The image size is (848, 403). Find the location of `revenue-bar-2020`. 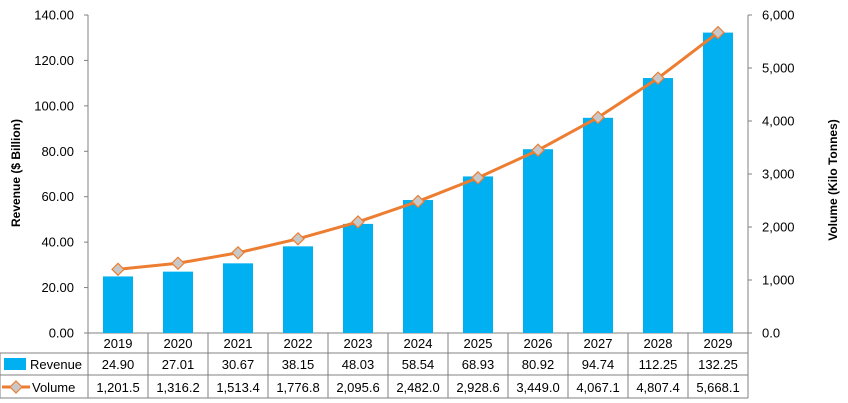

revenue-bar-2020 is located at coordinates (178, 302).